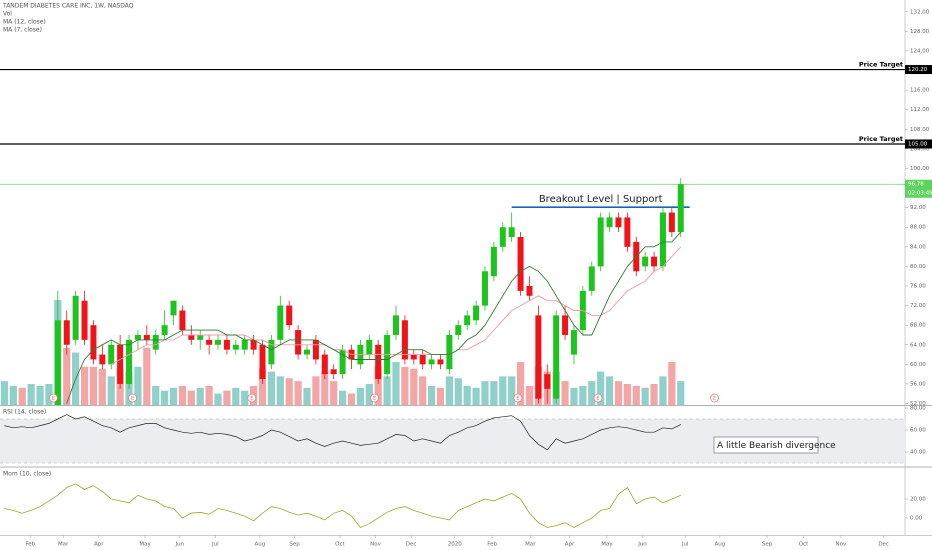 Image resolution: width=932 pixels, height=550 pixels. I want to click on countdown: 02:03:49, so click(920, 194).